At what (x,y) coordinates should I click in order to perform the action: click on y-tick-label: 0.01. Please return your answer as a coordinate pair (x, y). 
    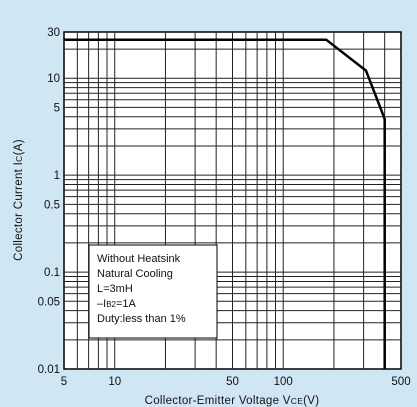
    Looking at the image, I should click on (49, 370).